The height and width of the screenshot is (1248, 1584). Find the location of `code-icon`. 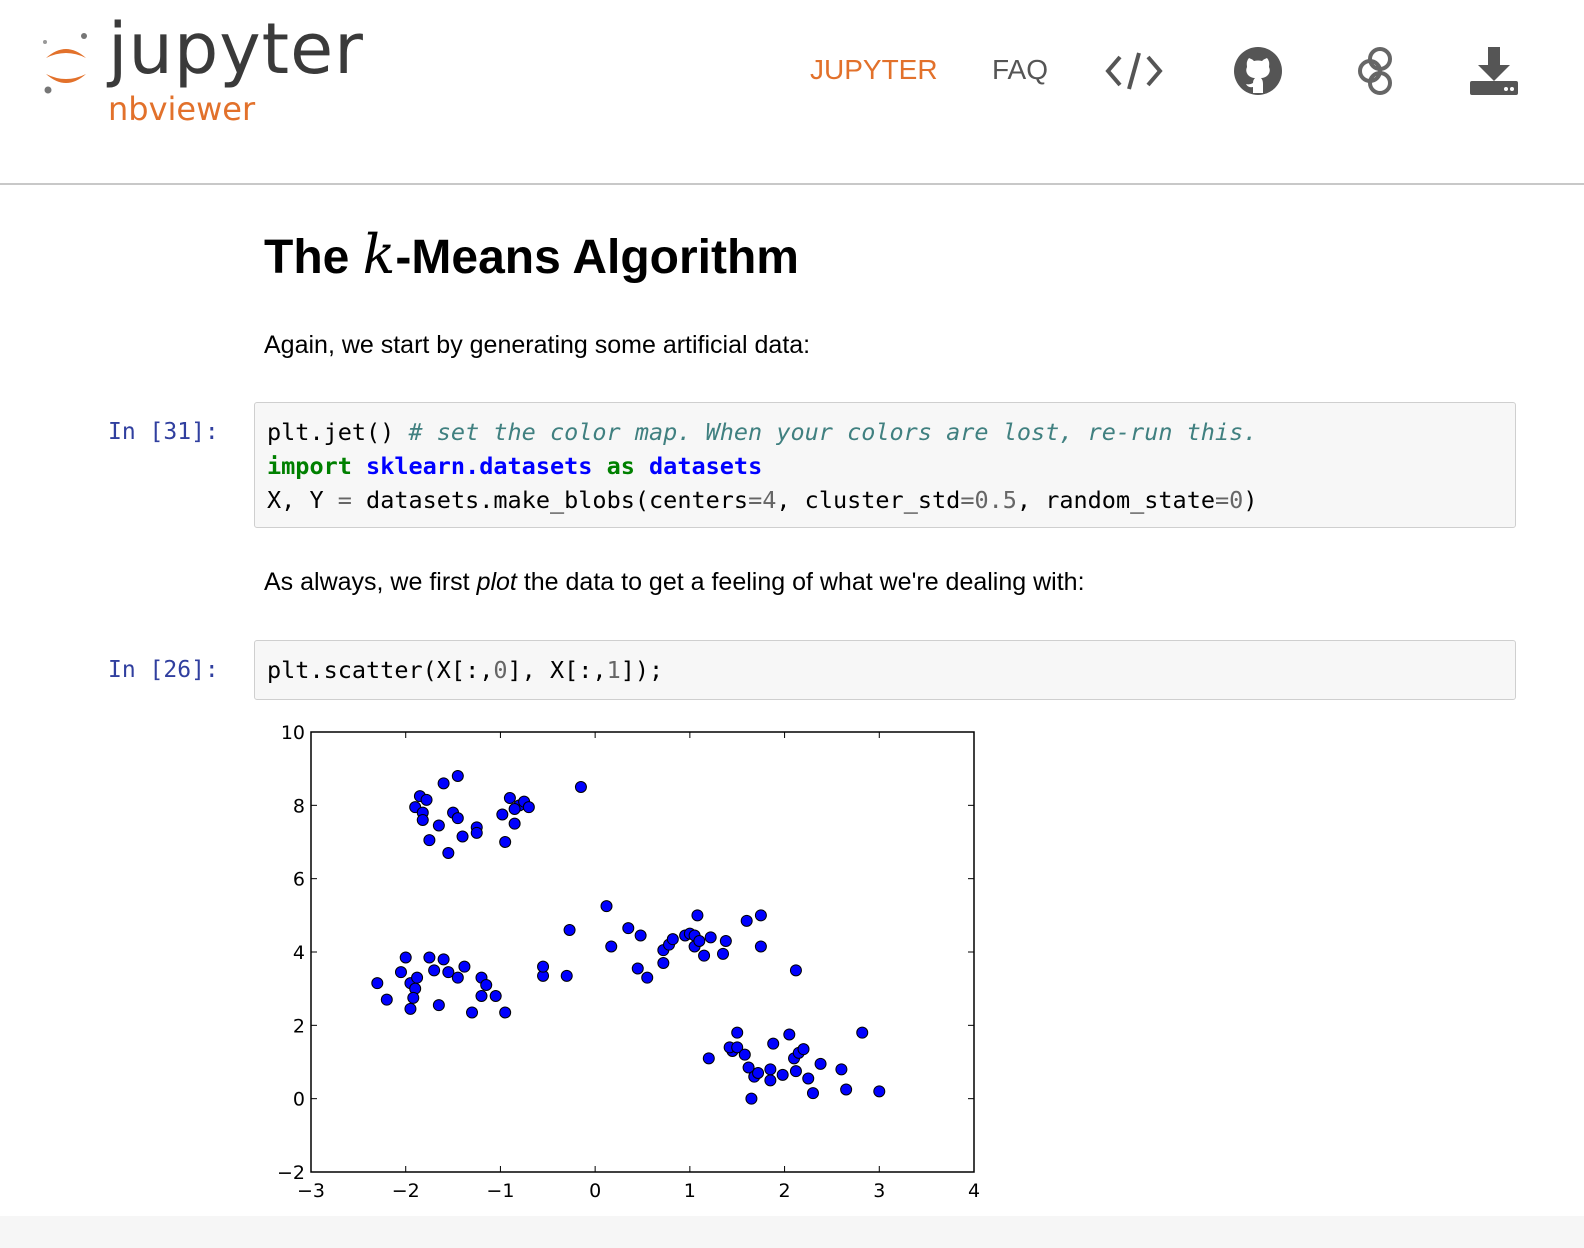

code-icon is located at coordinates (1134, 71).